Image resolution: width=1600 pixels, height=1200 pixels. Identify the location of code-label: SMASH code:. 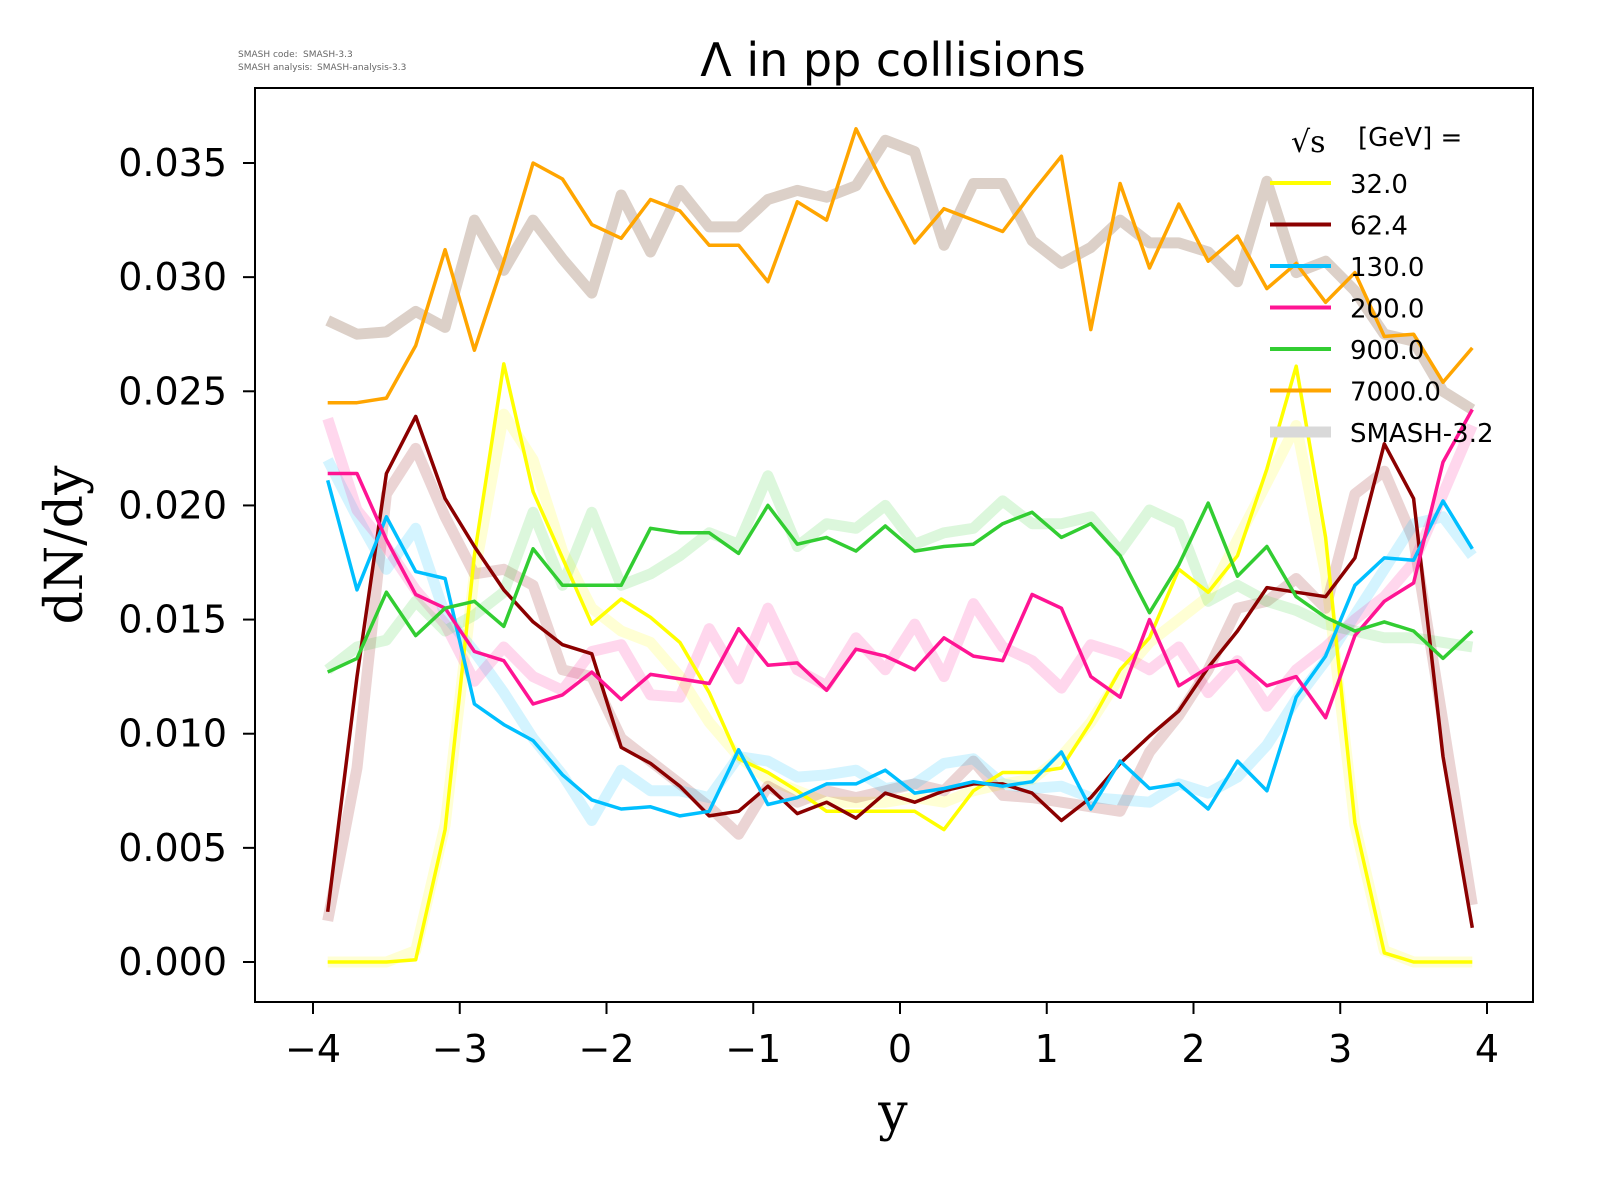
(268, 55).